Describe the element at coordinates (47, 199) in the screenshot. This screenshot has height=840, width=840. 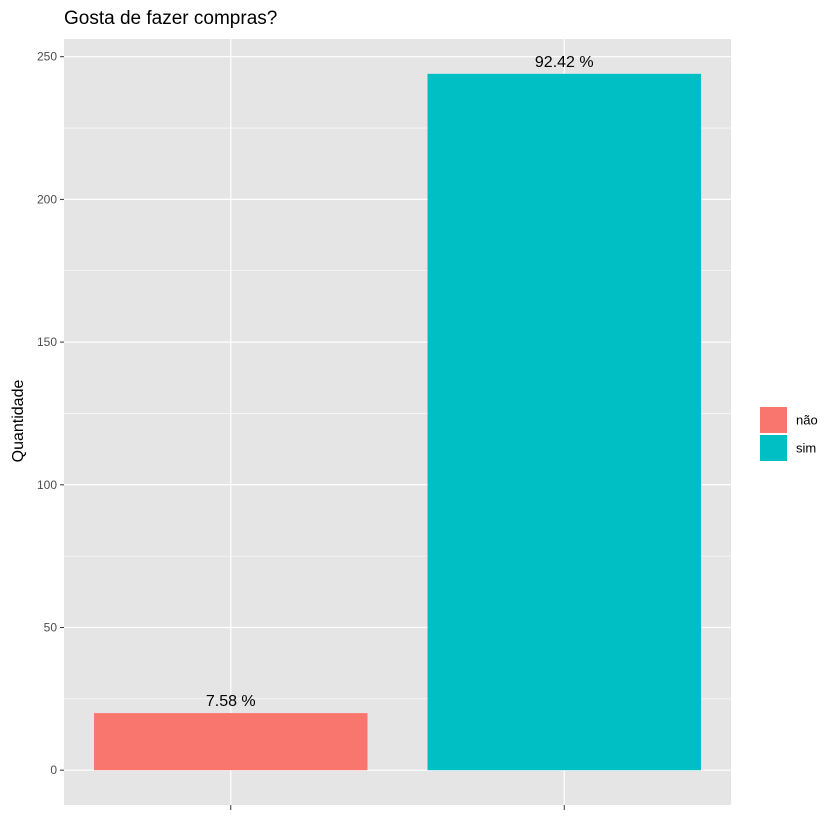
I see `y-tick-label: 200` at that location.